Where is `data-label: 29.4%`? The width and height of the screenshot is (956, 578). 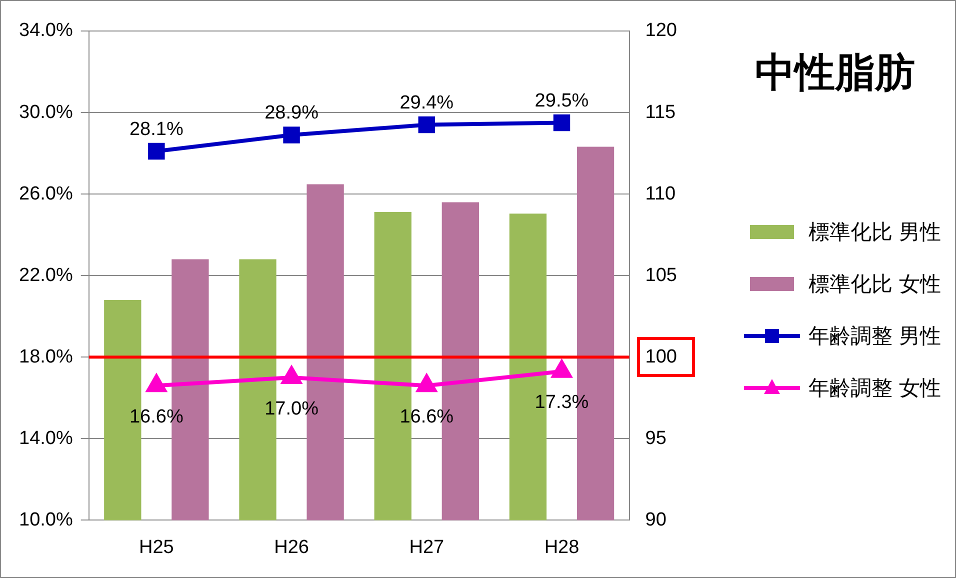 data-label: 29.4% is located at coordinates (427, 103).